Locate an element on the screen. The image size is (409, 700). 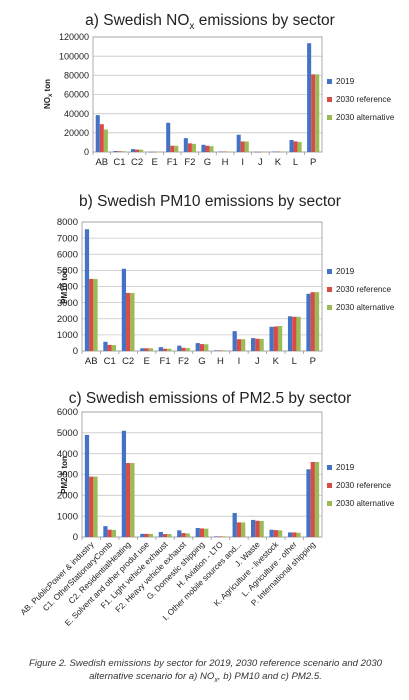
legend-label: 2030 reference is located at coordinates (364, 289).